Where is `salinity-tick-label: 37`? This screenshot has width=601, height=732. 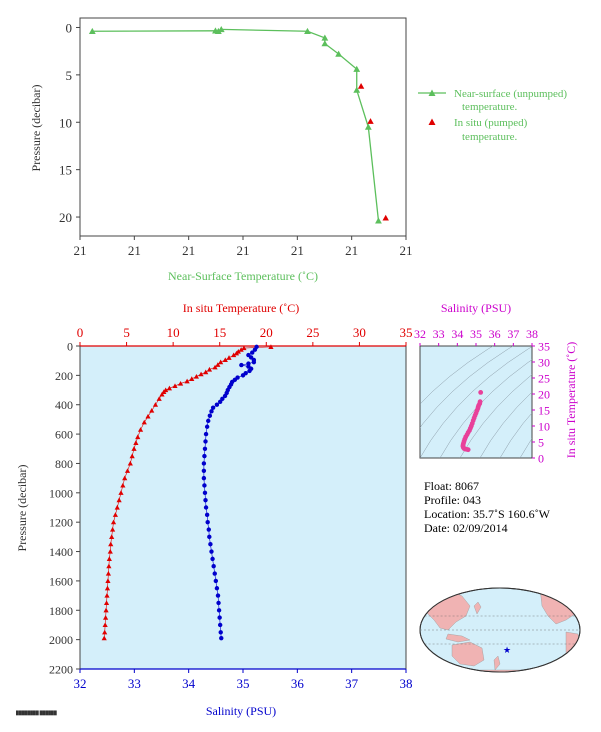 salinity-tick-label: 37 is located at coordinates (352, 683).